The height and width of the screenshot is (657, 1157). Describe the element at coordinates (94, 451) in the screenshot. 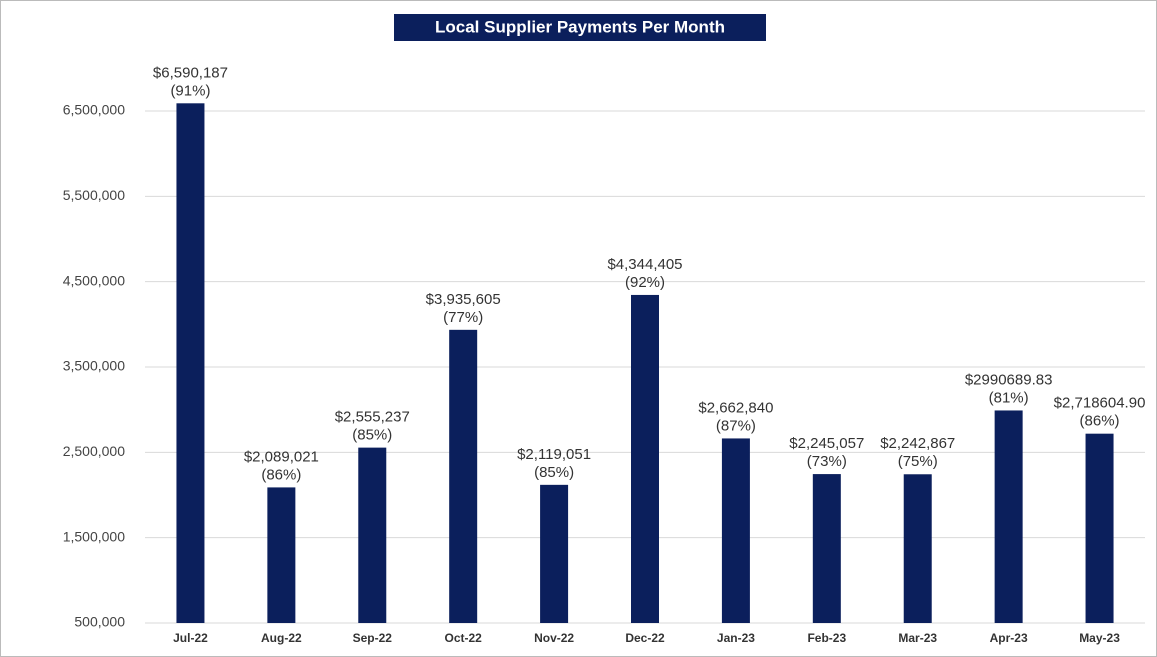

I see `y-tick-label: 2,500,000` at that location.